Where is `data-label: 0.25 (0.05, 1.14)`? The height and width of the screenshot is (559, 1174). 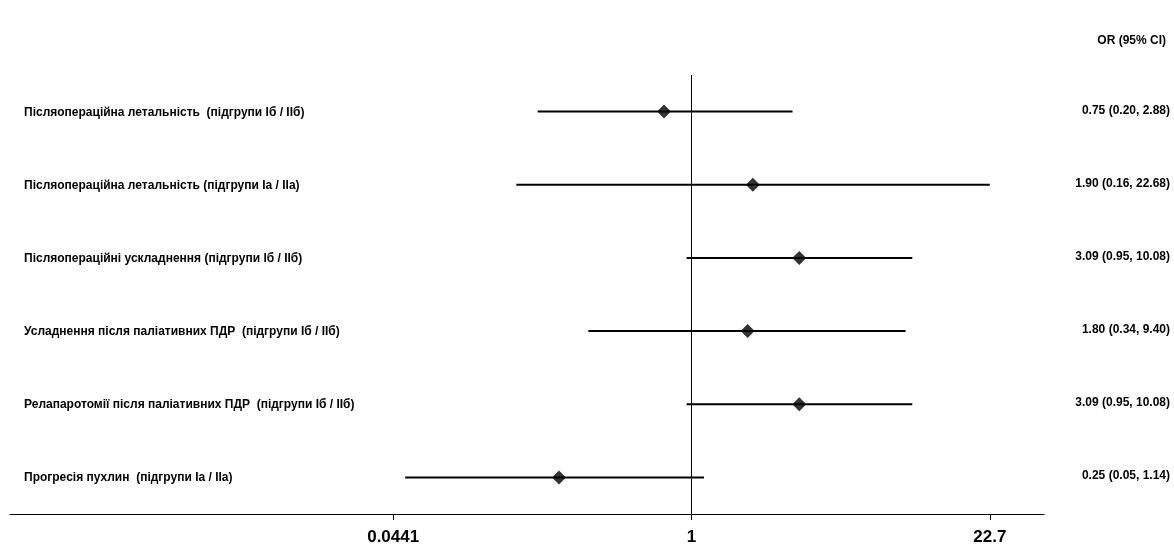 data-label: 0.25 (0.05, 1.14) is located at coordinates (1125, 475).